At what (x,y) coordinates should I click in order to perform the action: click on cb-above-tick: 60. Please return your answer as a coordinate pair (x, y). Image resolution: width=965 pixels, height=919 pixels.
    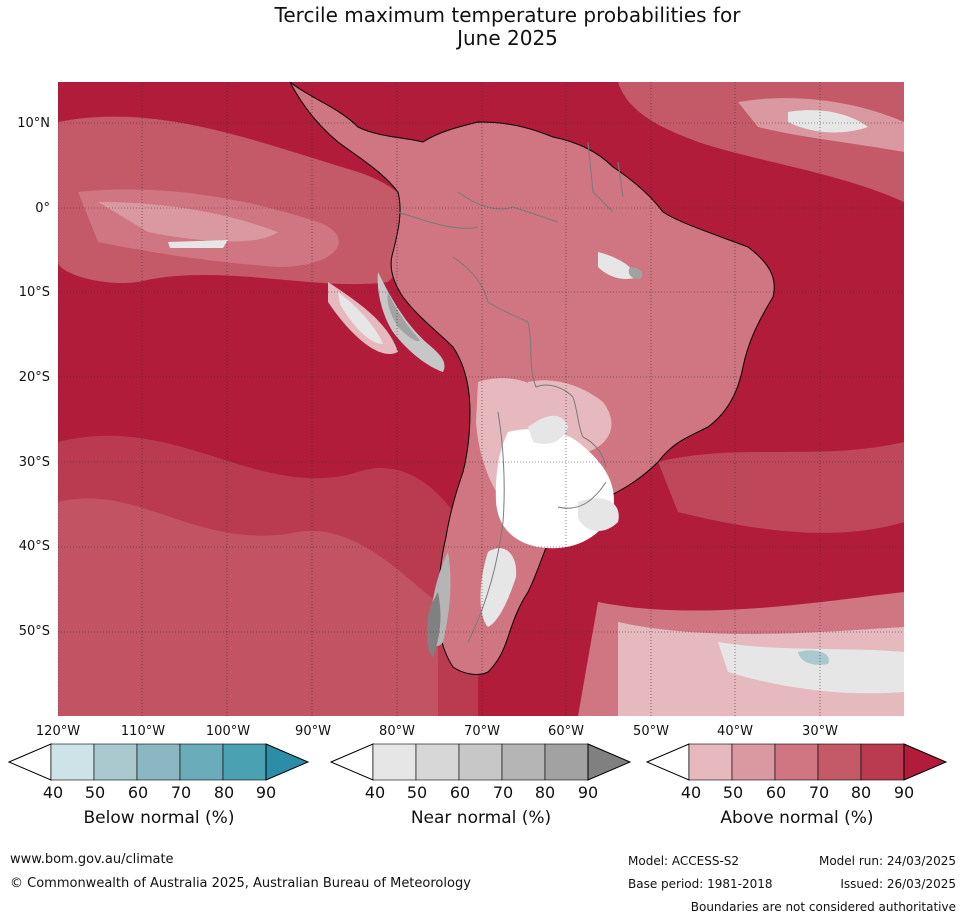
    Looking at the image, I should click on (776, 792).